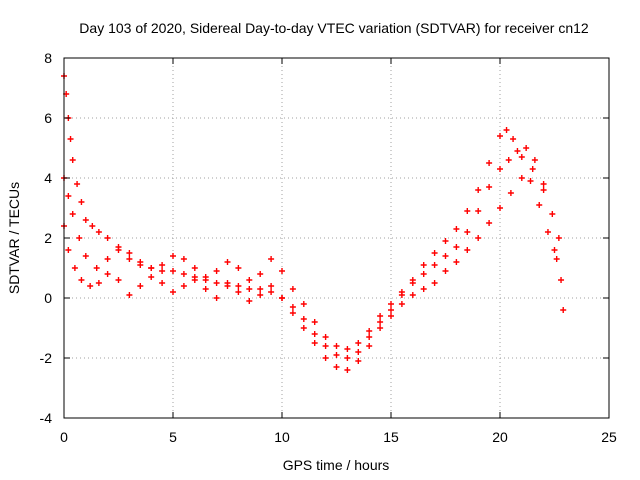 This screenshot has width=640, height=480. I want to click on y-tick-label: 4, so click(48, 178).